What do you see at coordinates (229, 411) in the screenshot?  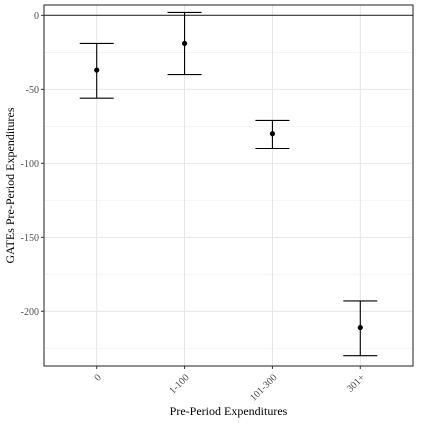 I see `x-axis-label: Pre-Period Expenditures` at bounding box center [229, 411].